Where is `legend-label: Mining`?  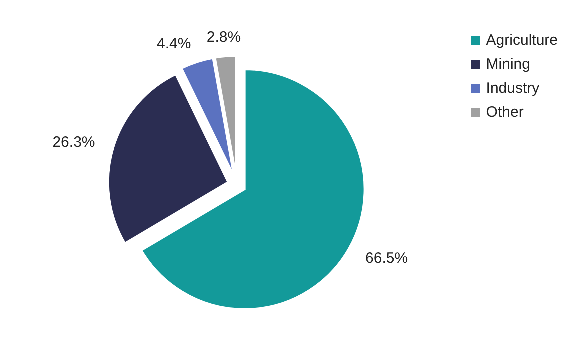 legend-label: Mining is located at coordinates (508, 64).